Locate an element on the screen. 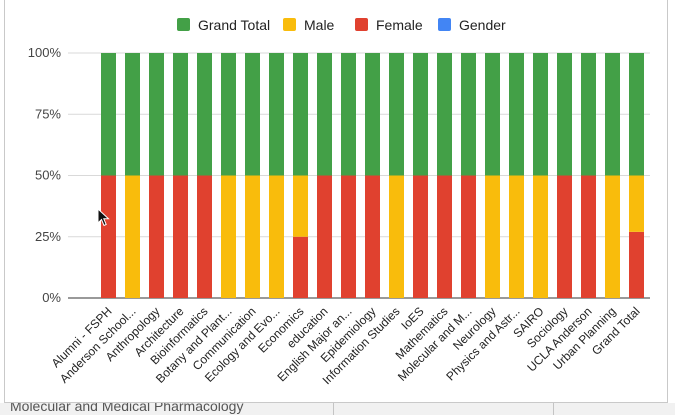 This screenshot has height=415, width=675. underlying-cell-text: Molecular and Medical Pharmacology is located at coordinates (127, 408).